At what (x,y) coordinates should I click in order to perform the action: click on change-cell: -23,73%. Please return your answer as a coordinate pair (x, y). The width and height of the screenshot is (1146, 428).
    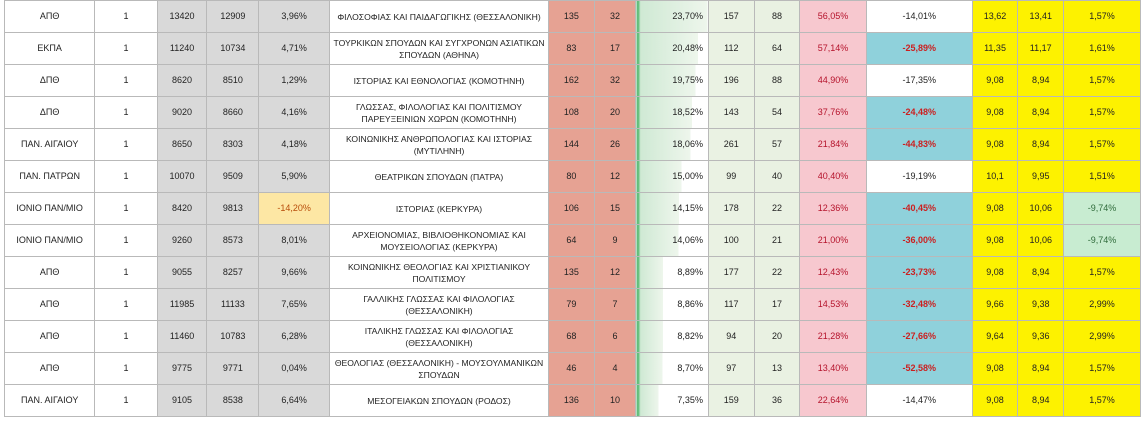
    Looking at the image, I should click on (919, 272).